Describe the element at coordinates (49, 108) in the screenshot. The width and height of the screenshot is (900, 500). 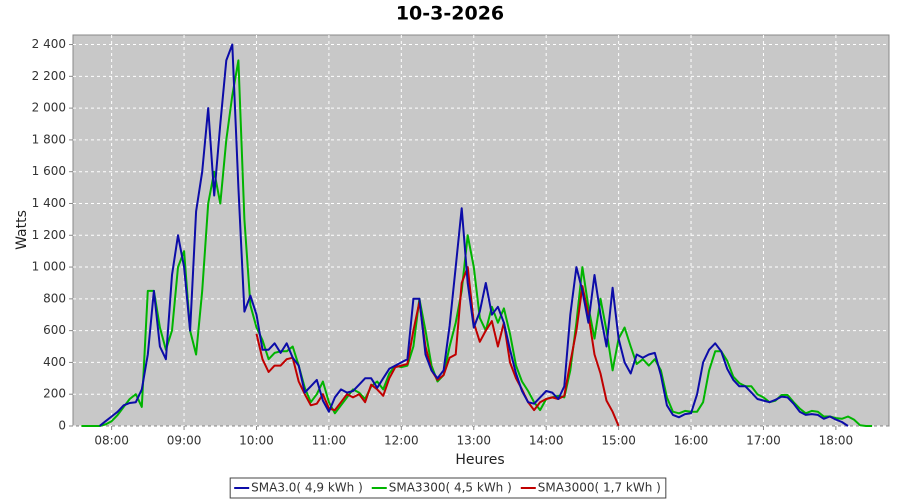
I see `y-tick-label: 2 000` at that location.